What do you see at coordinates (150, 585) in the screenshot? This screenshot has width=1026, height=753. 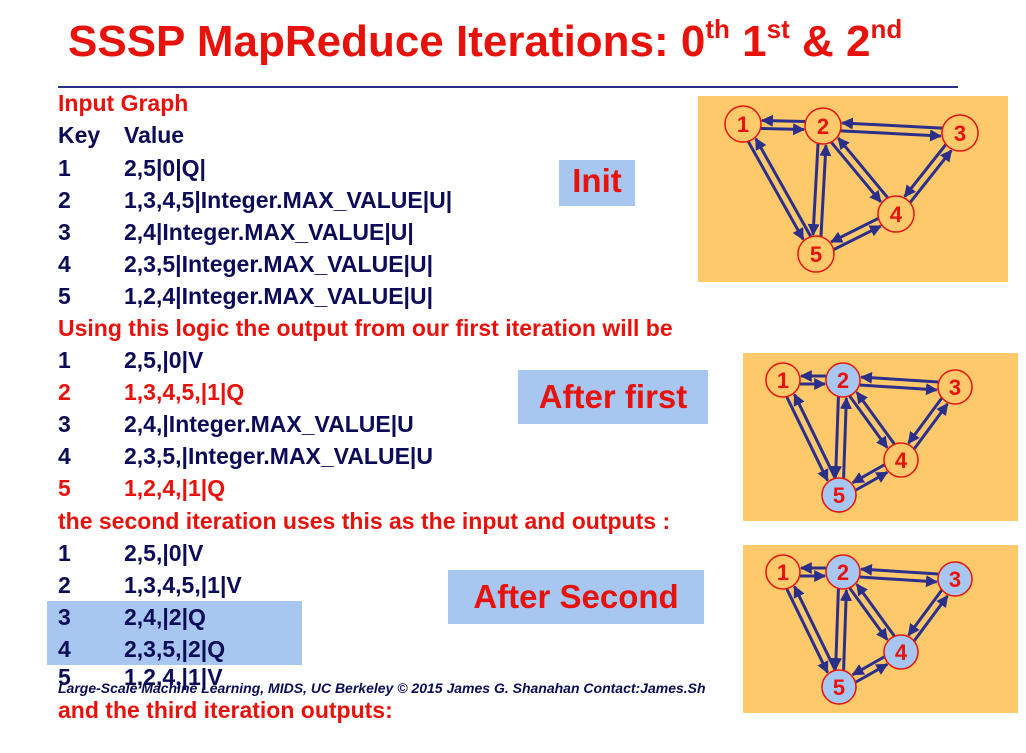 I see `second-row-2: 2 1,3,4,5,|1|V` at bounding box center [150, 585].